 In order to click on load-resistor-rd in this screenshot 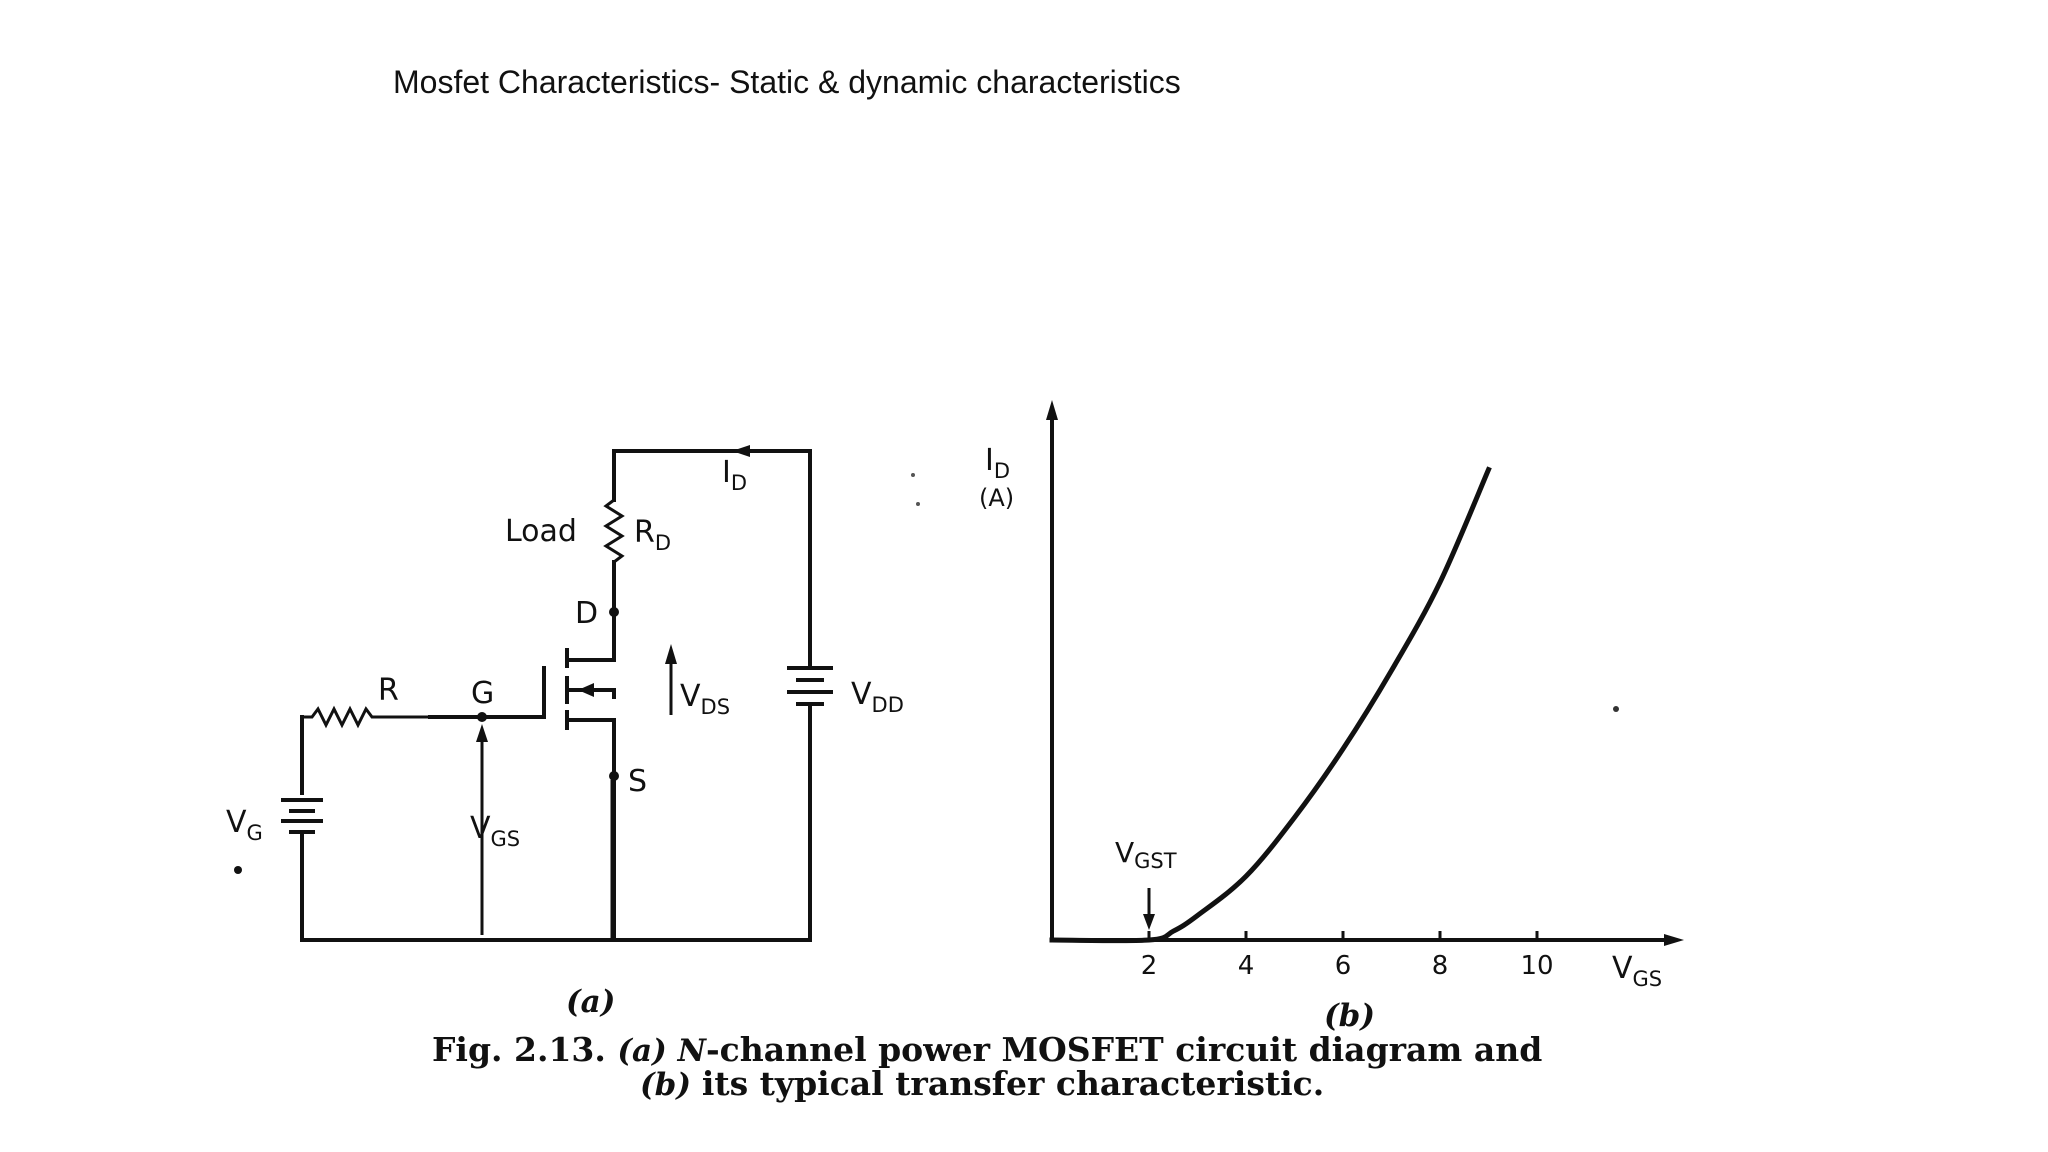, I will do `click(614, 531)`.